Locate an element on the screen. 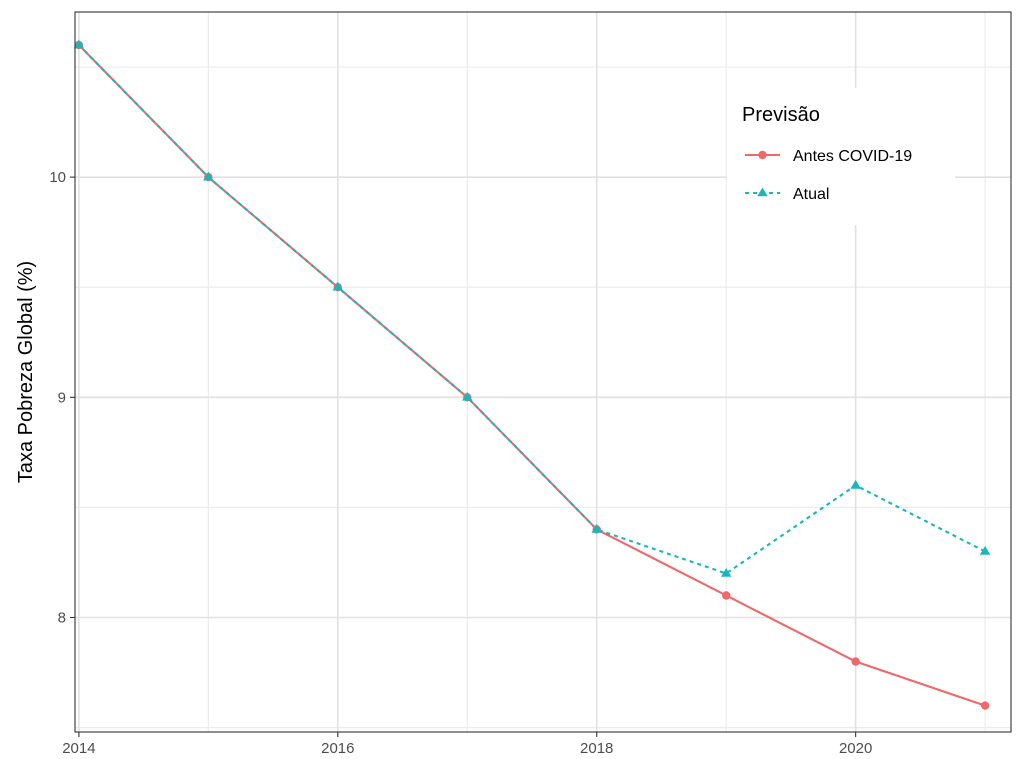 This screenshot has height=759, width=1023. legend-label: Atual is located at coordinates (811, 194).